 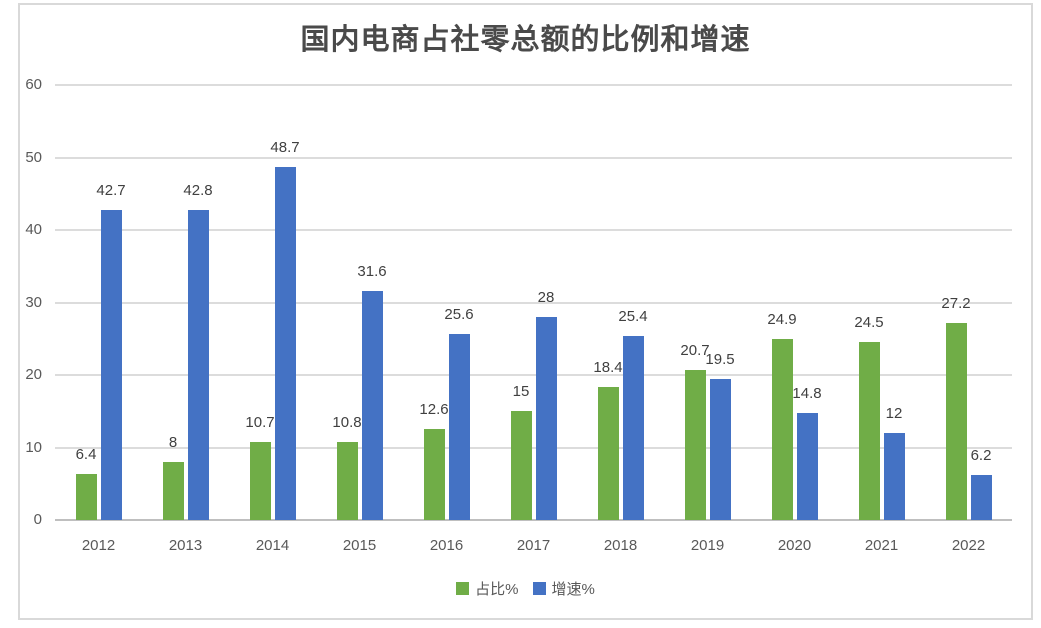 I want to click on data-label: 27.2, so click(x=956, y=303).